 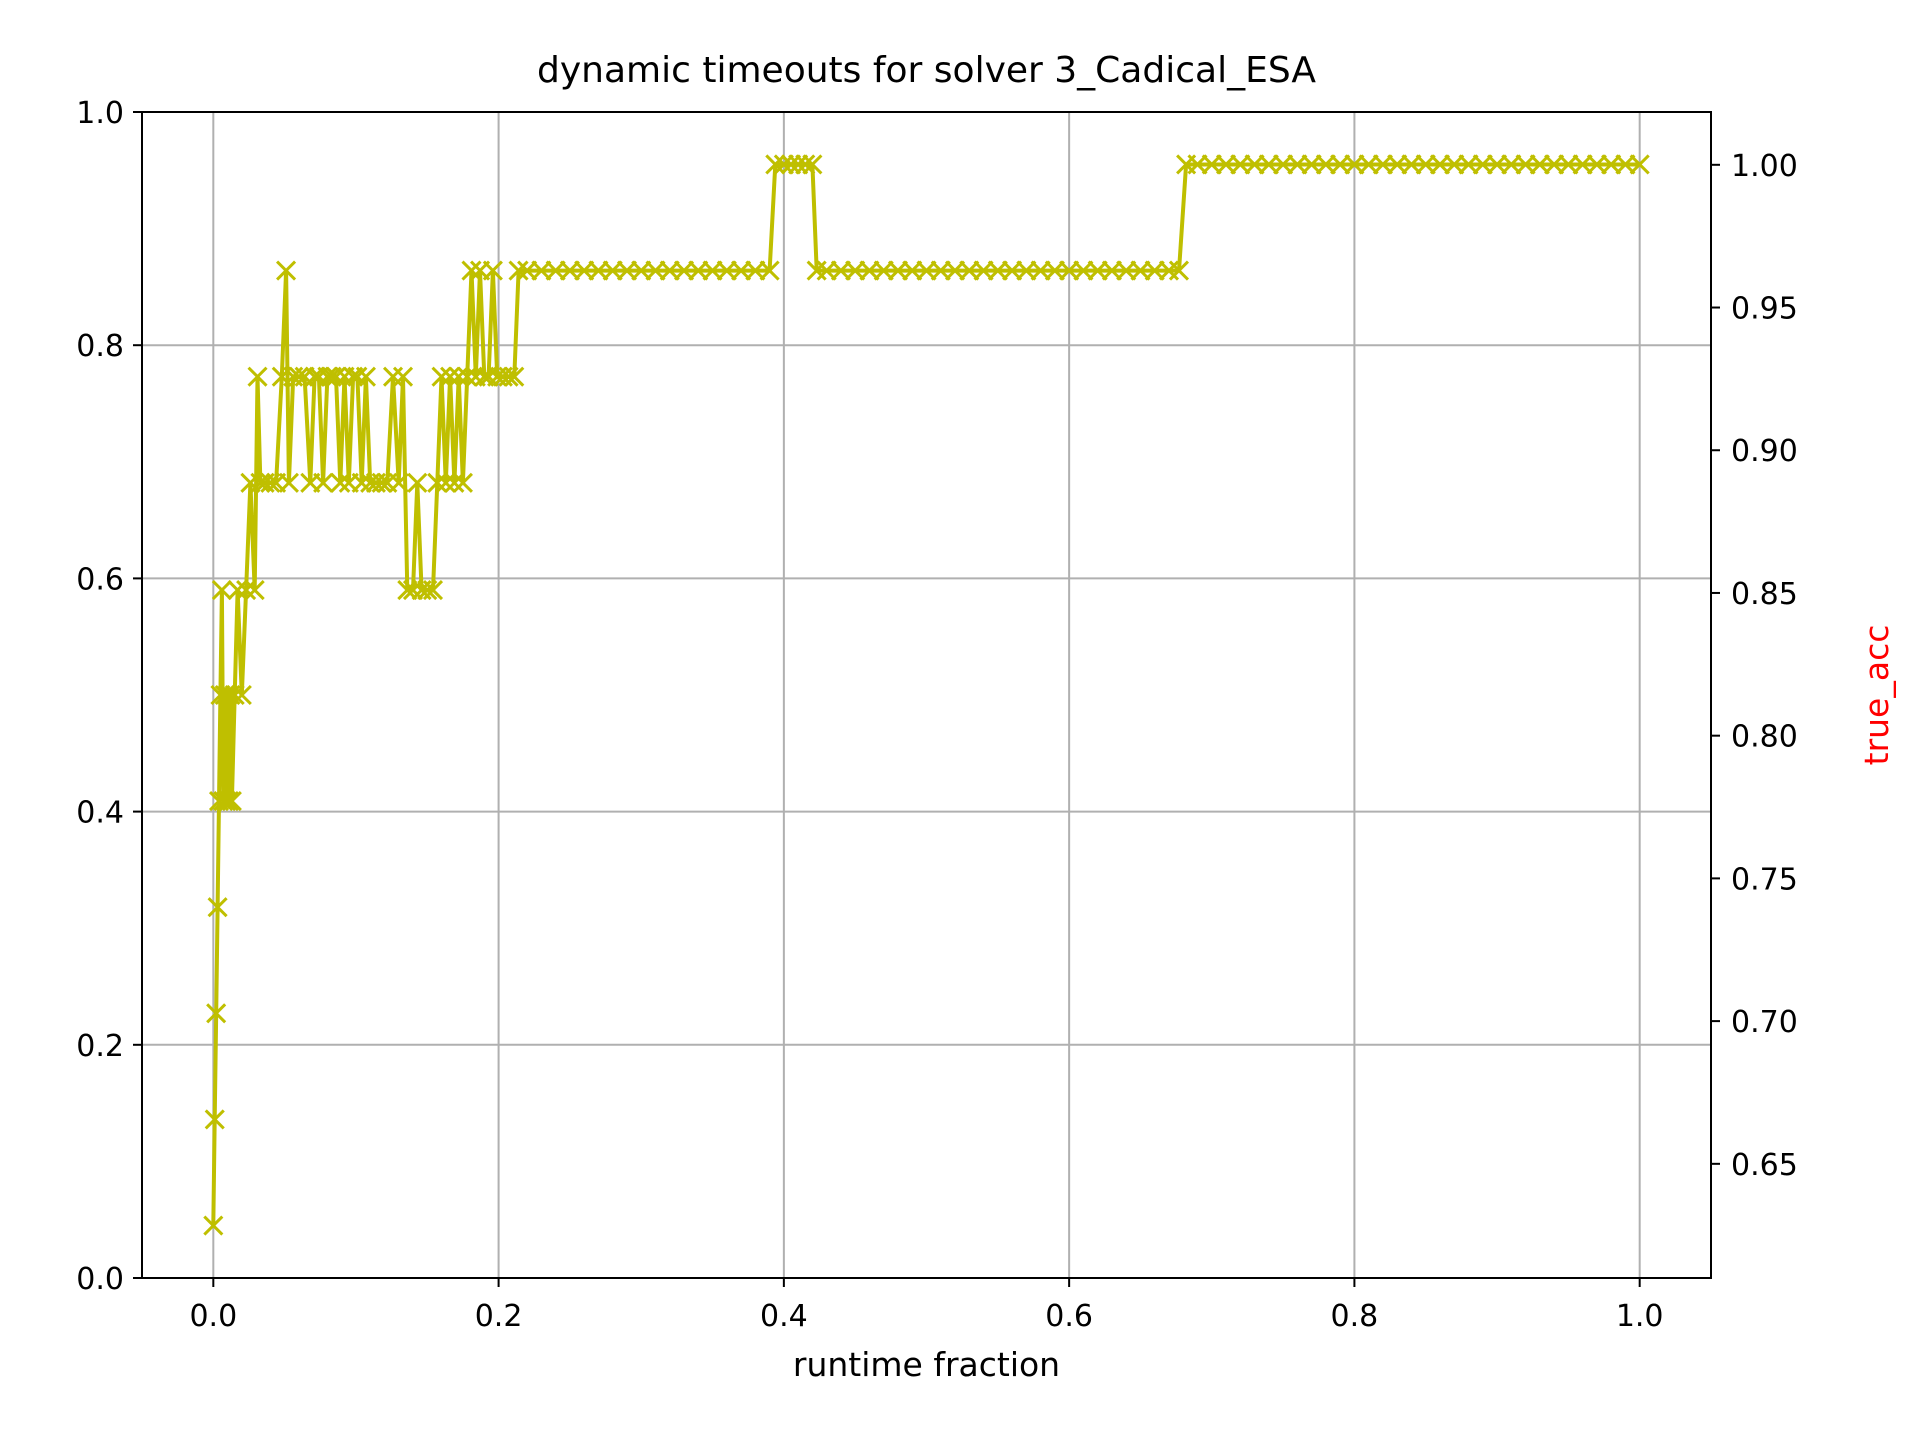 What do you see at coordinates (1069, 1316) in the screenshot?
I see `x-tick-label: 0.6` at bounding box center [1069, 1316].